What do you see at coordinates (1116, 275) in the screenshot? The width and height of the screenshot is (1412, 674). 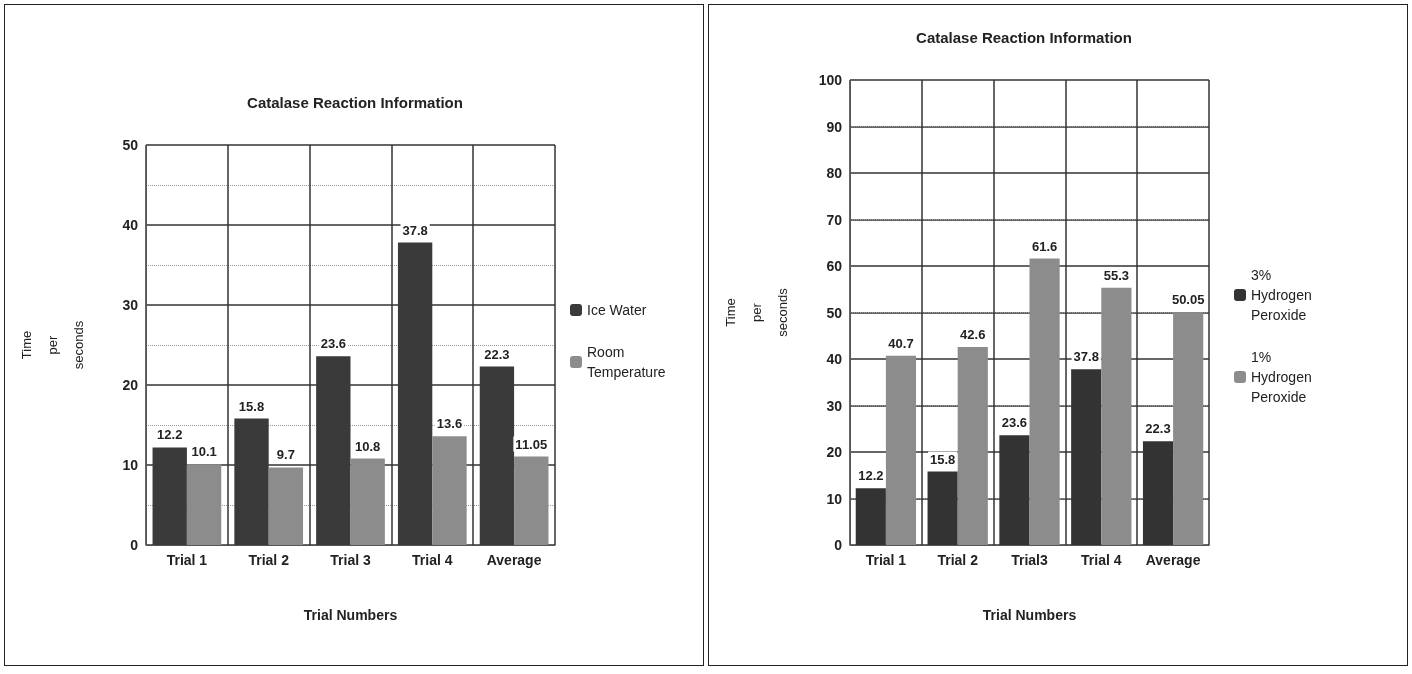 I see `data-label: 55.3` at bounding box center [1116, 275].